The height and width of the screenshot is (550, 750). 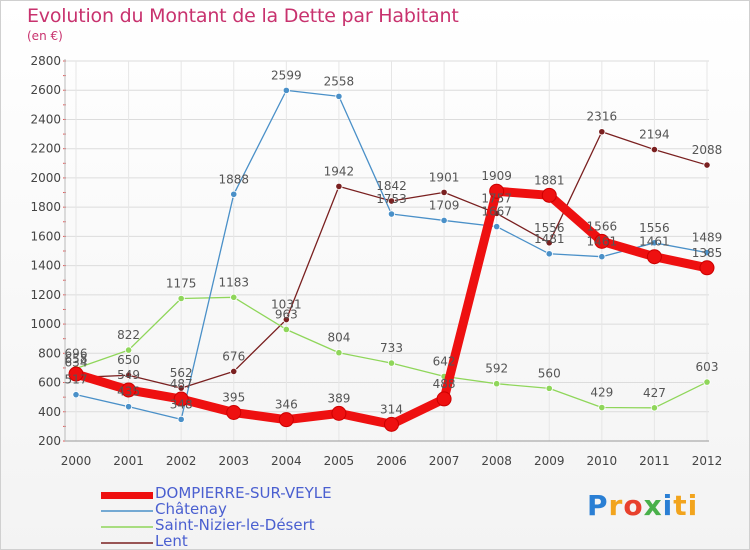 I want to click on data-label: 1385, so click(x=707, y=253).